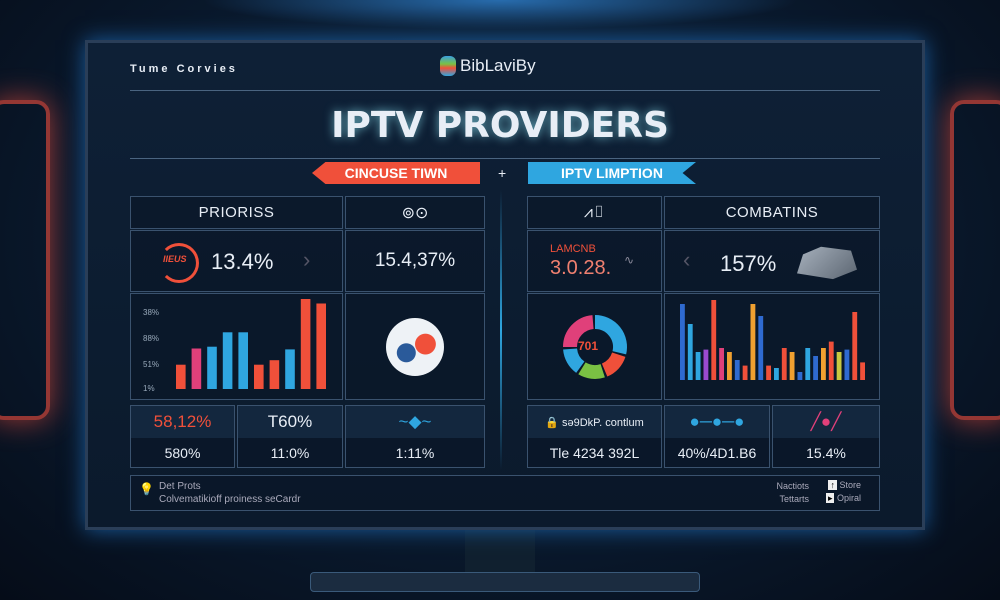 Image resolution: width=1000 pixels, height=600 pixels. I want to click on y-tick: 1%, so click(149, 388).